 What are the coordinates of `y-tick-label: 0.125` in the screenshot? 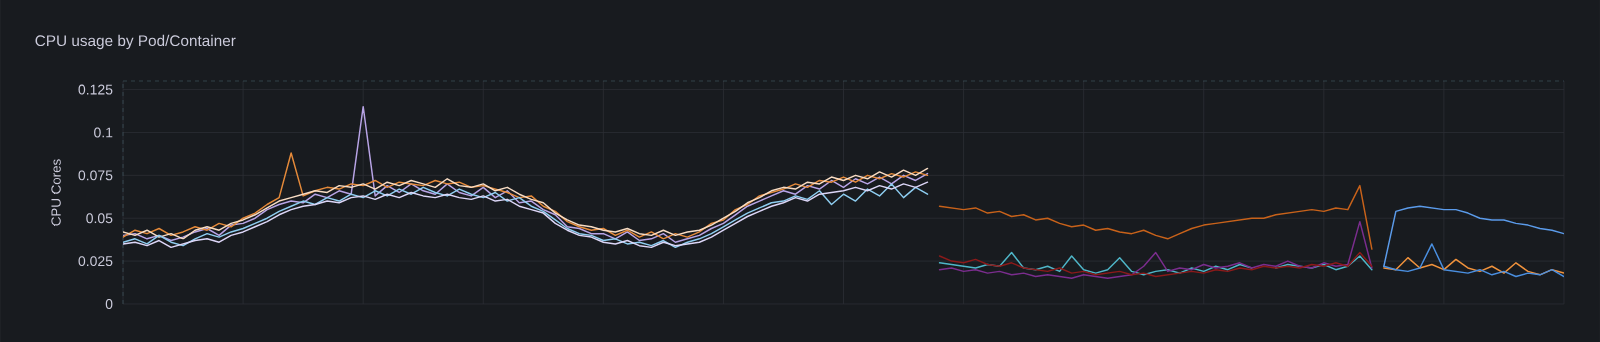 It's located at (95, 89).